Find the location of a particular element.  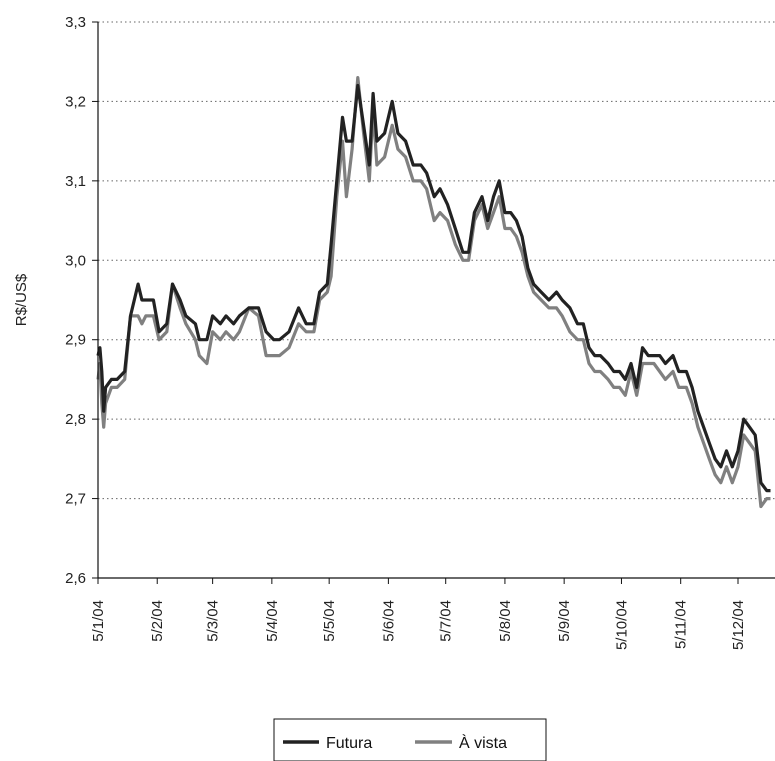

x-tick-label: 5/12/04 is located at coordinates (738, 625).